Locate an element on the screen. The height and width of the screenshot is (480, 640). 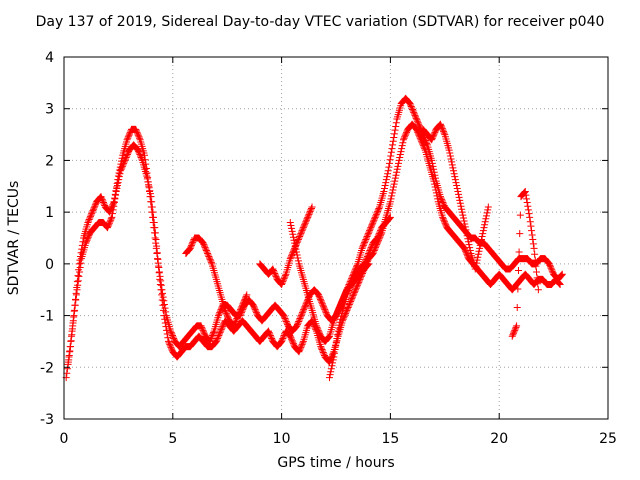
y-tick-label: 1 is located at coordinates (49, 213).